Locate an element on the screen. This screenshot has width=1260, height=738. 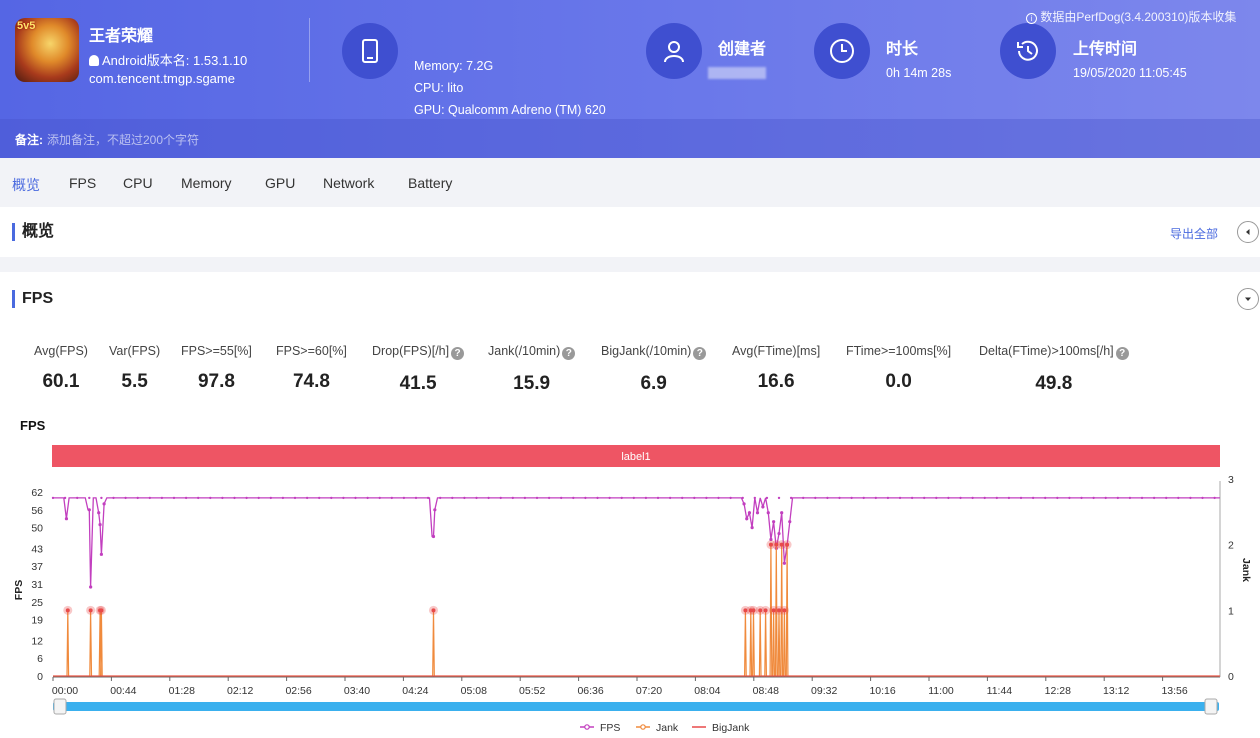
y-tick-label: 31 is located at coordinates (37, 585).